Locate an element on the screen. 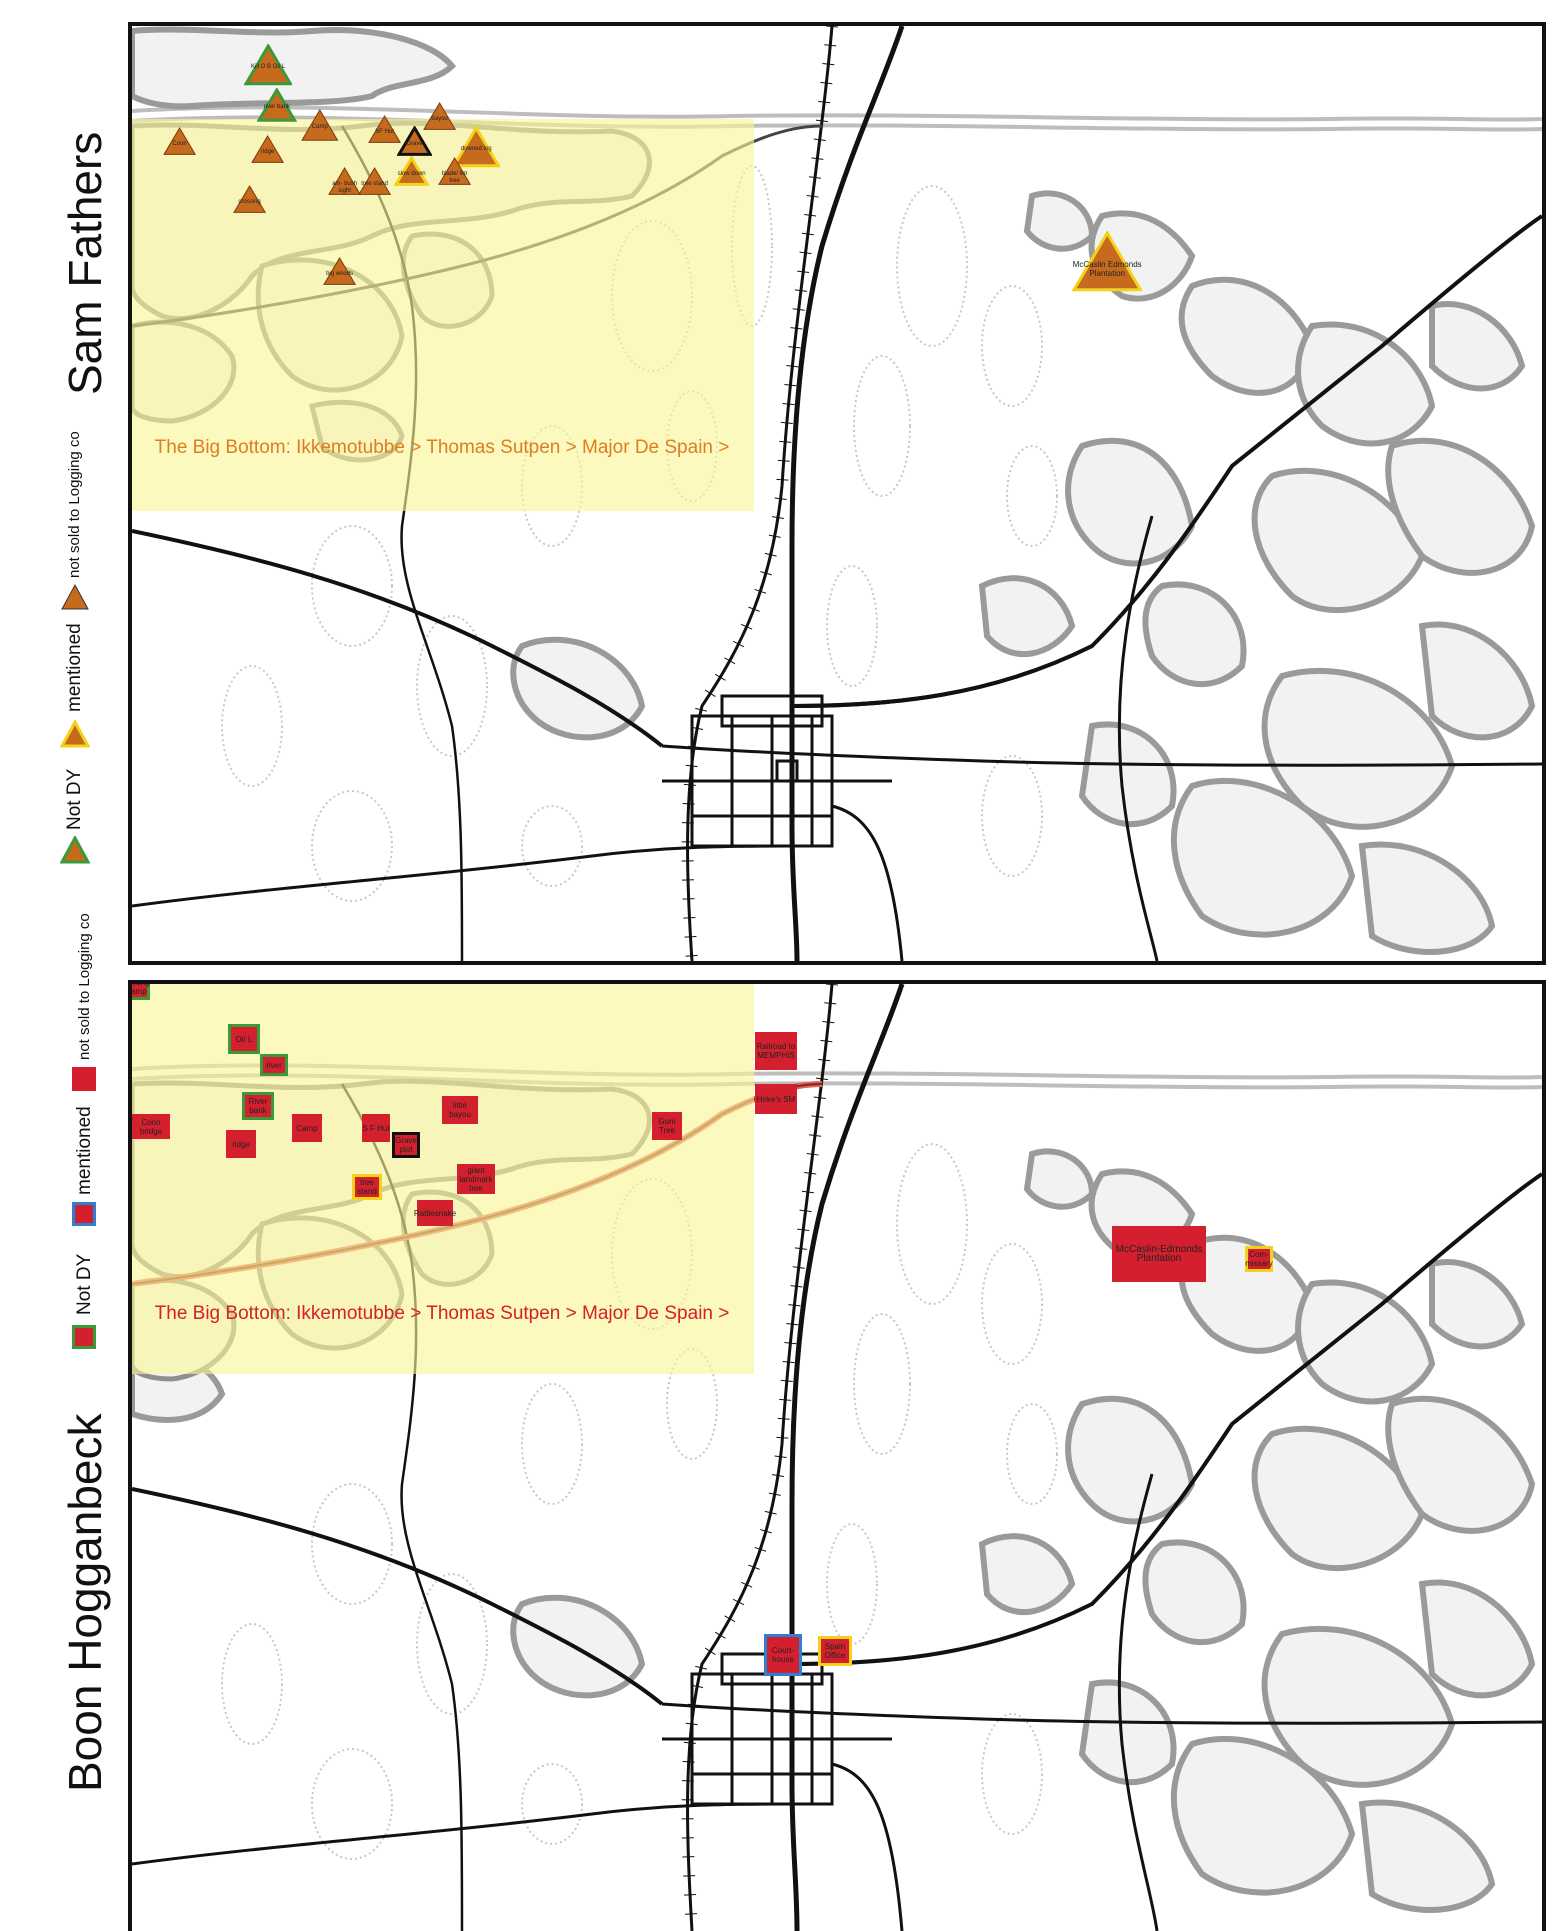  square-marker: Oi/ L is located at coordinates (244, 1039).